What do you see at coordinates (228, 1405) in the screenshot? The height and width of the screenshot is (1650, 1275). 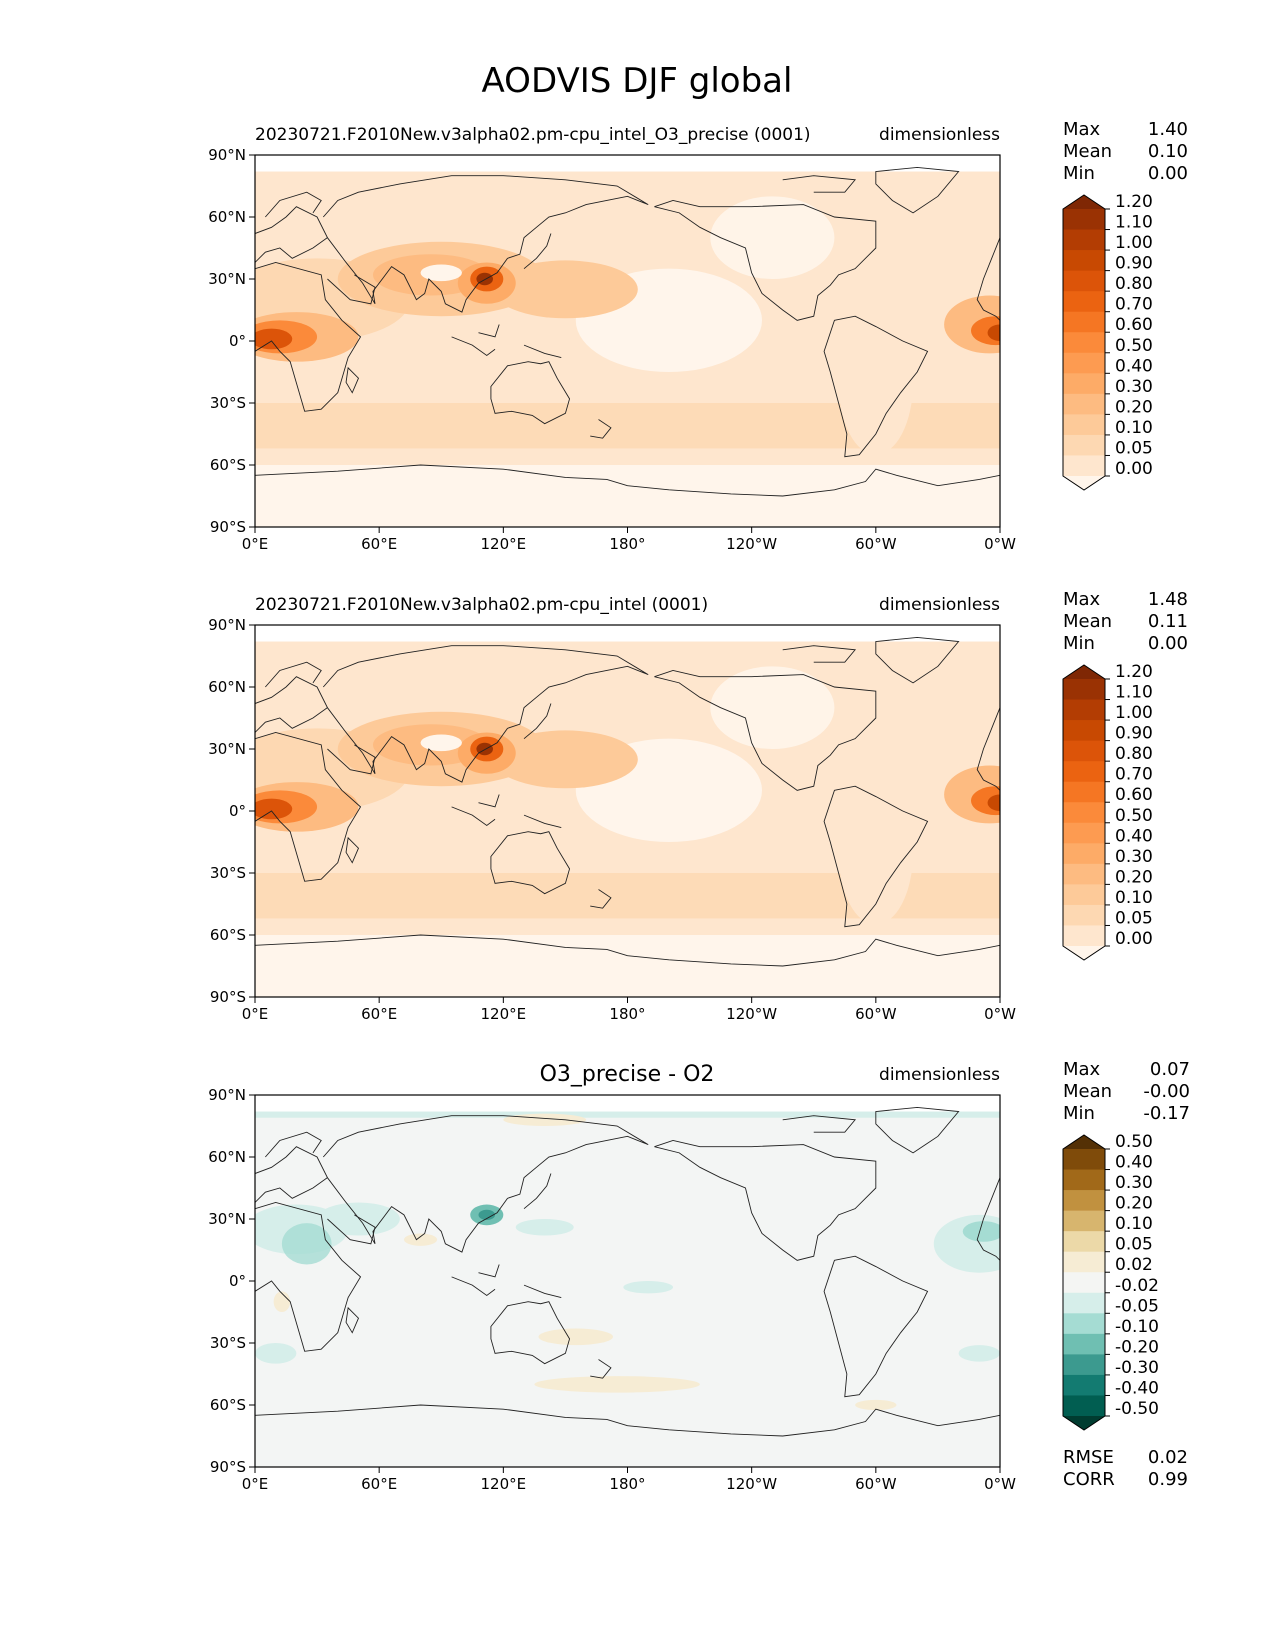 I see `y-tick-label: 60°S` at bounding box center [228, 1405].